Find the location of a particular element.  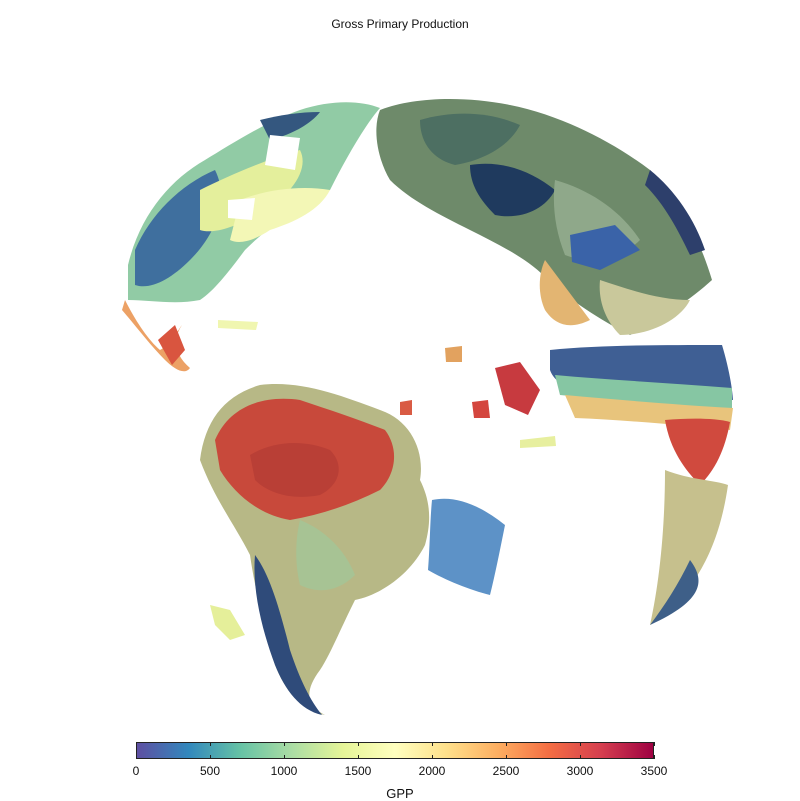

colorbar-tick-label: 500 is located at coordinates (210, 771).